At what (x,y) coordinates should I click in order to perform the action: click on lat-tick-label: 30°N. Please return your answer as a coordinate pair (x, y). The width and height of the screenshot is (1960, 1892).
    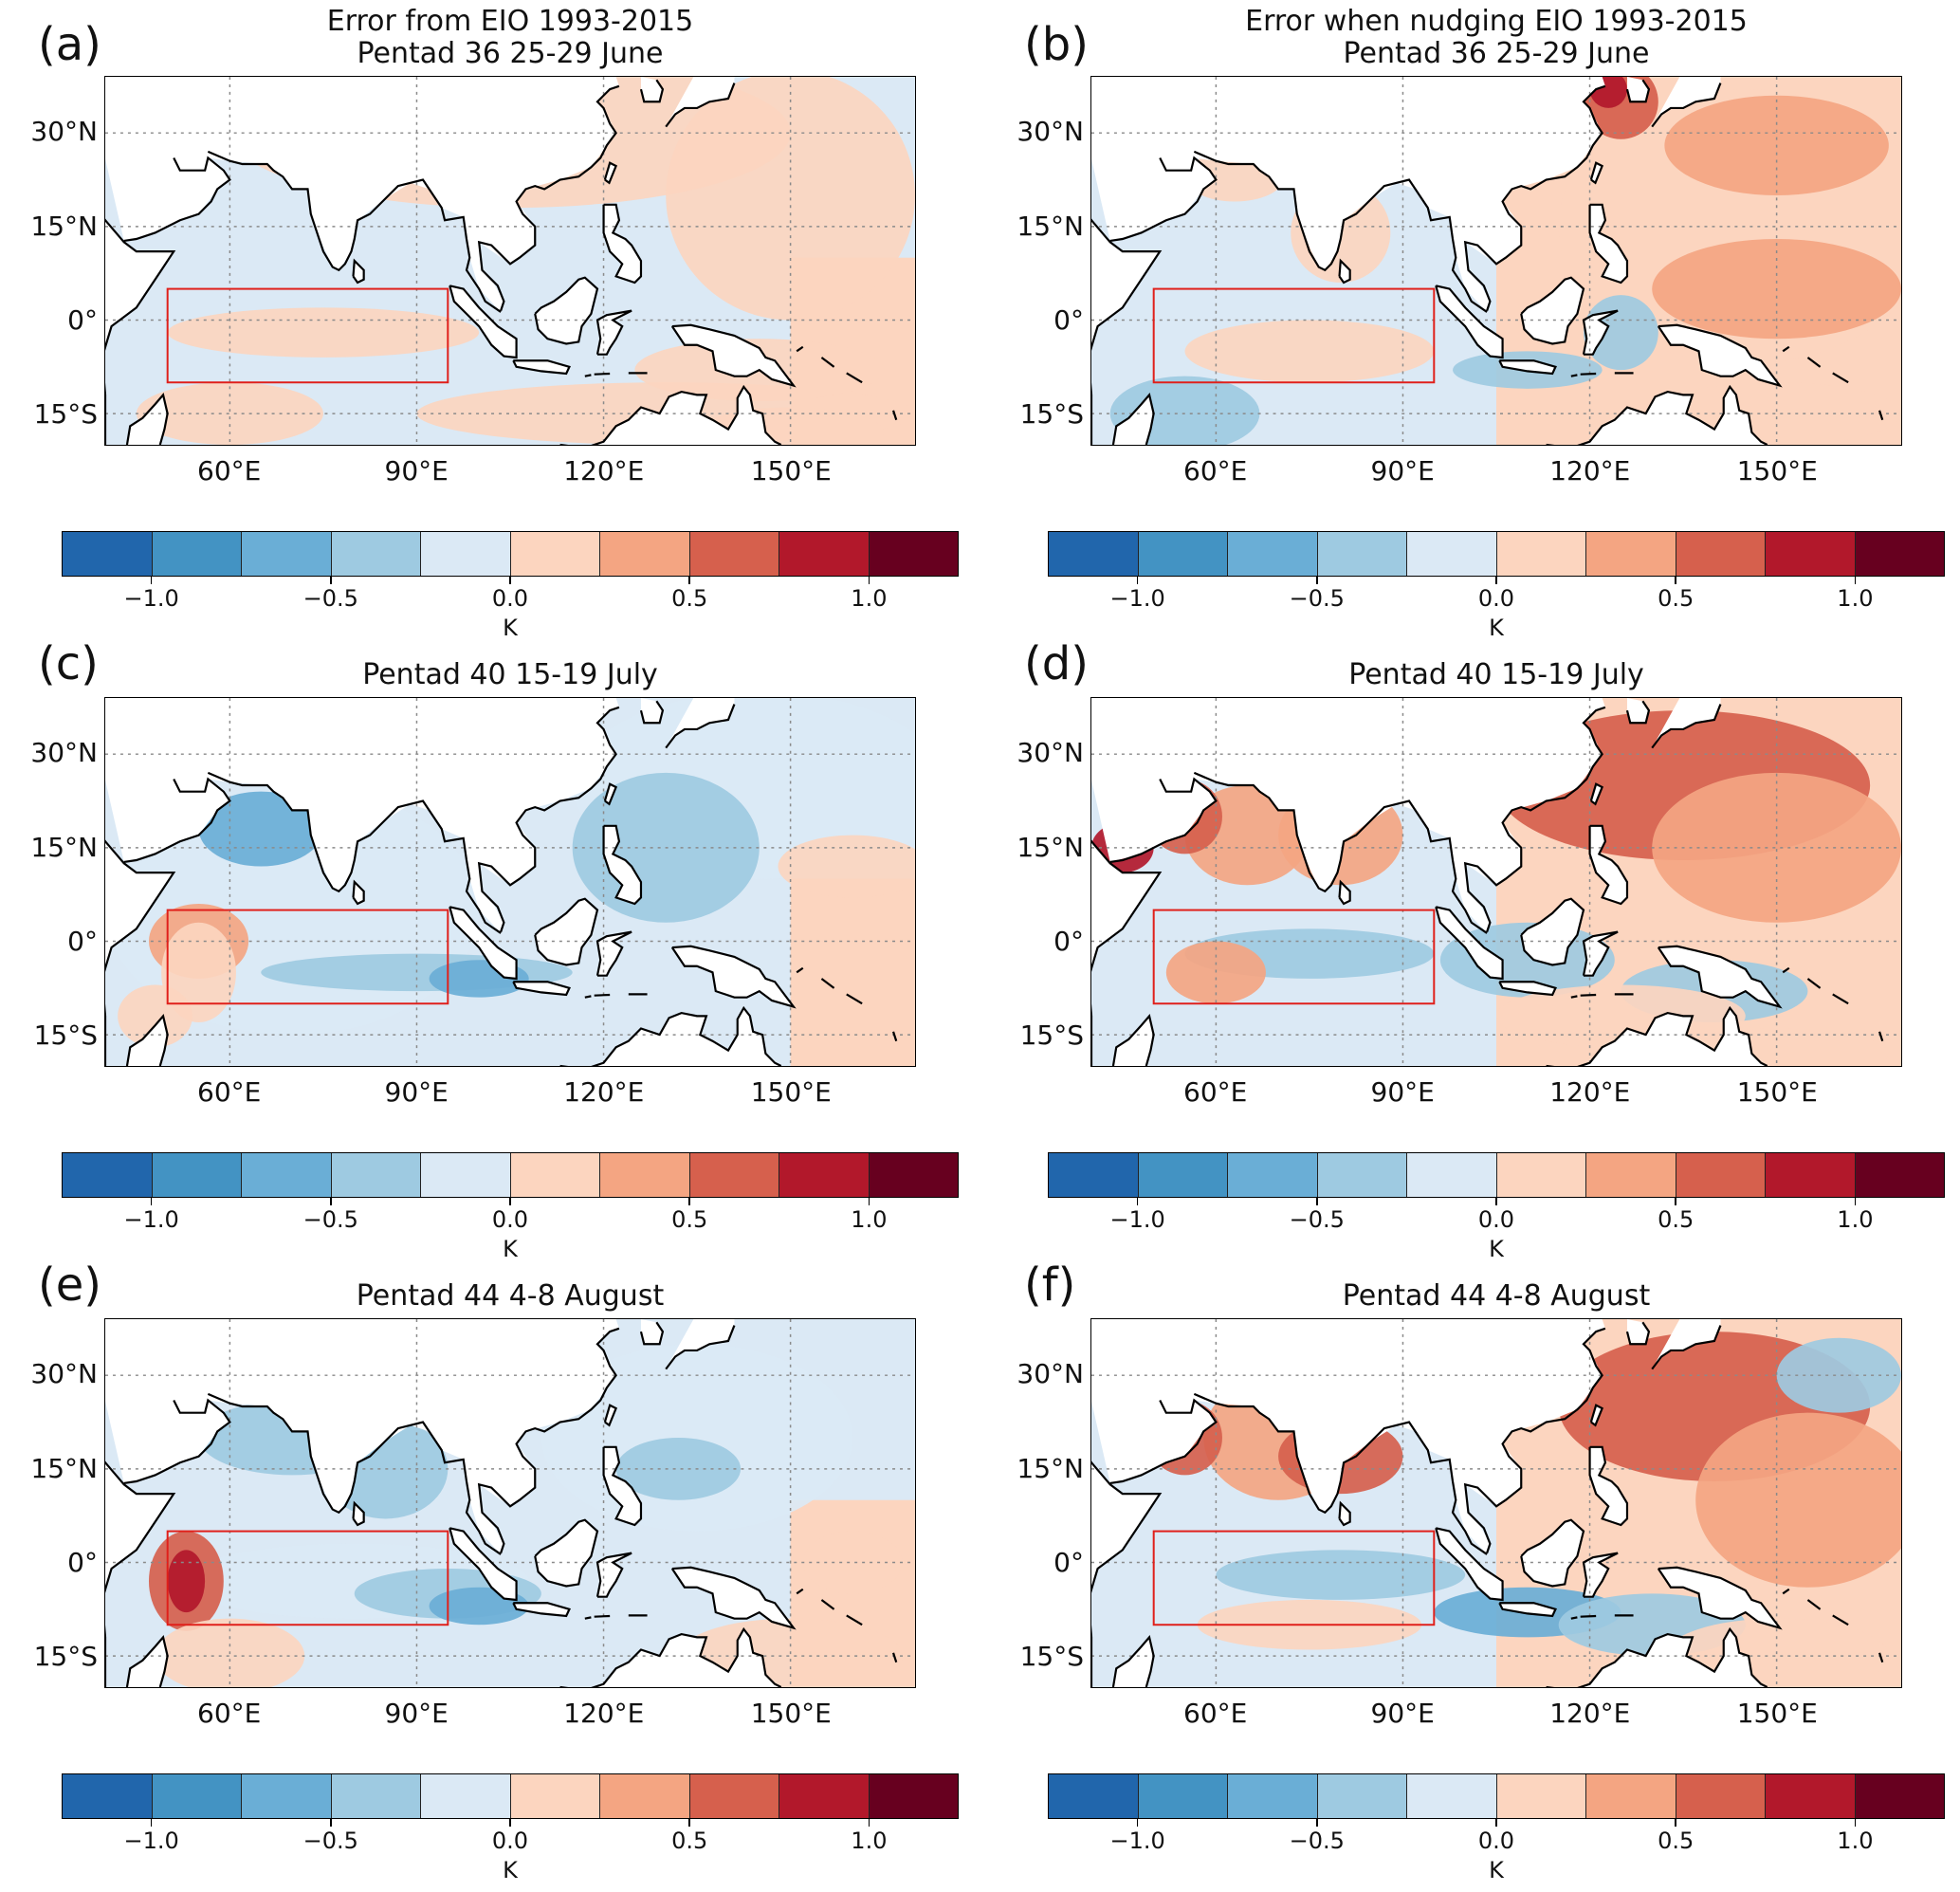
    Looking at the image, I should click on (1050, 753).